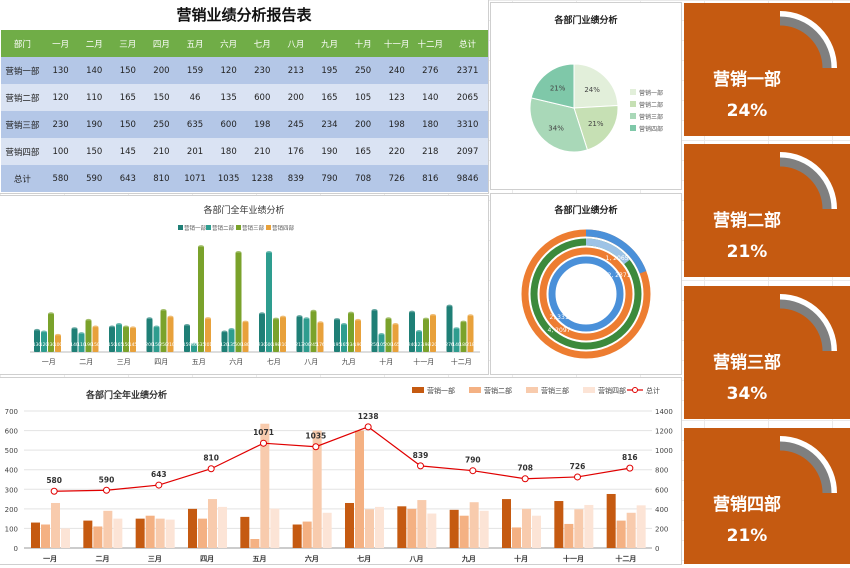 The width and height of the screenshot is (850, 568). What do you see at coordinates (228, 97) in the screenshot?
I see `table-cell: 135` at bounding box center [228, 97].